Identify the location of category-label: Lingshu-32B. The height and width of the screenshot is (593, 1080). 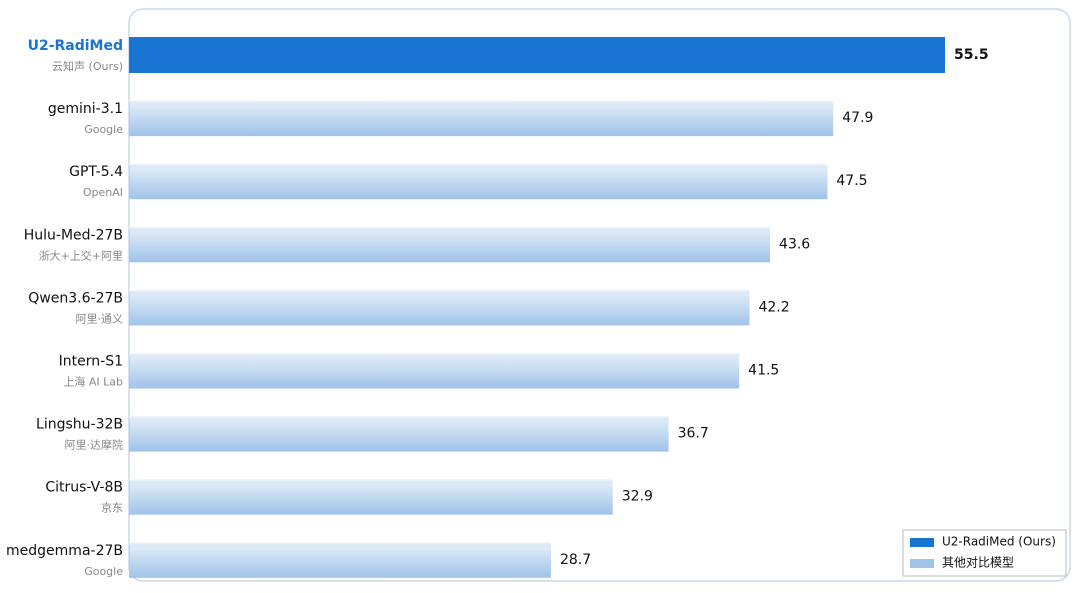
(79, 425).